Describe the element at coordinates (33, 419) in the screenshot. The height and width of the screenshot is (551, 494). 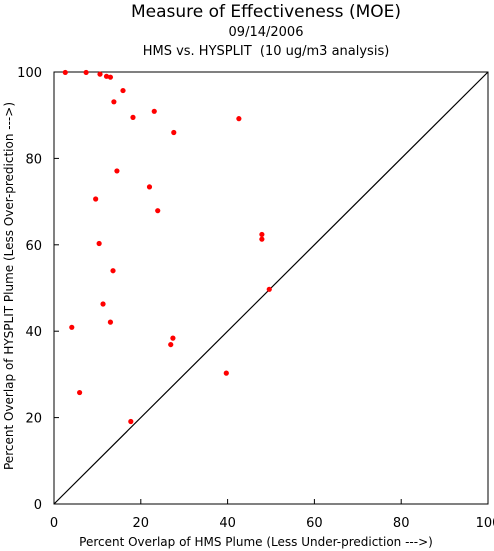
I see `y-tick-label: 20` at that location.